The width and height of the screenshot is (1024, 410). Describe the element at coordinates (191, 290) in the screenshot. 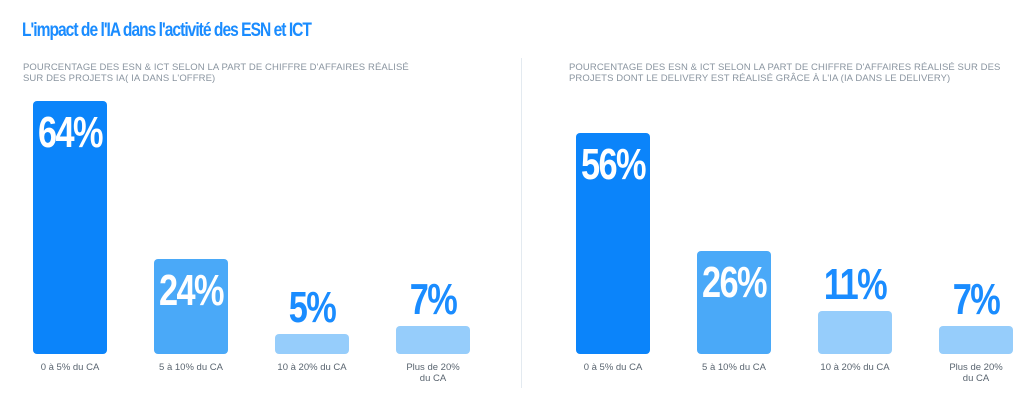

I see `bar-value-label: 24%` at that location.